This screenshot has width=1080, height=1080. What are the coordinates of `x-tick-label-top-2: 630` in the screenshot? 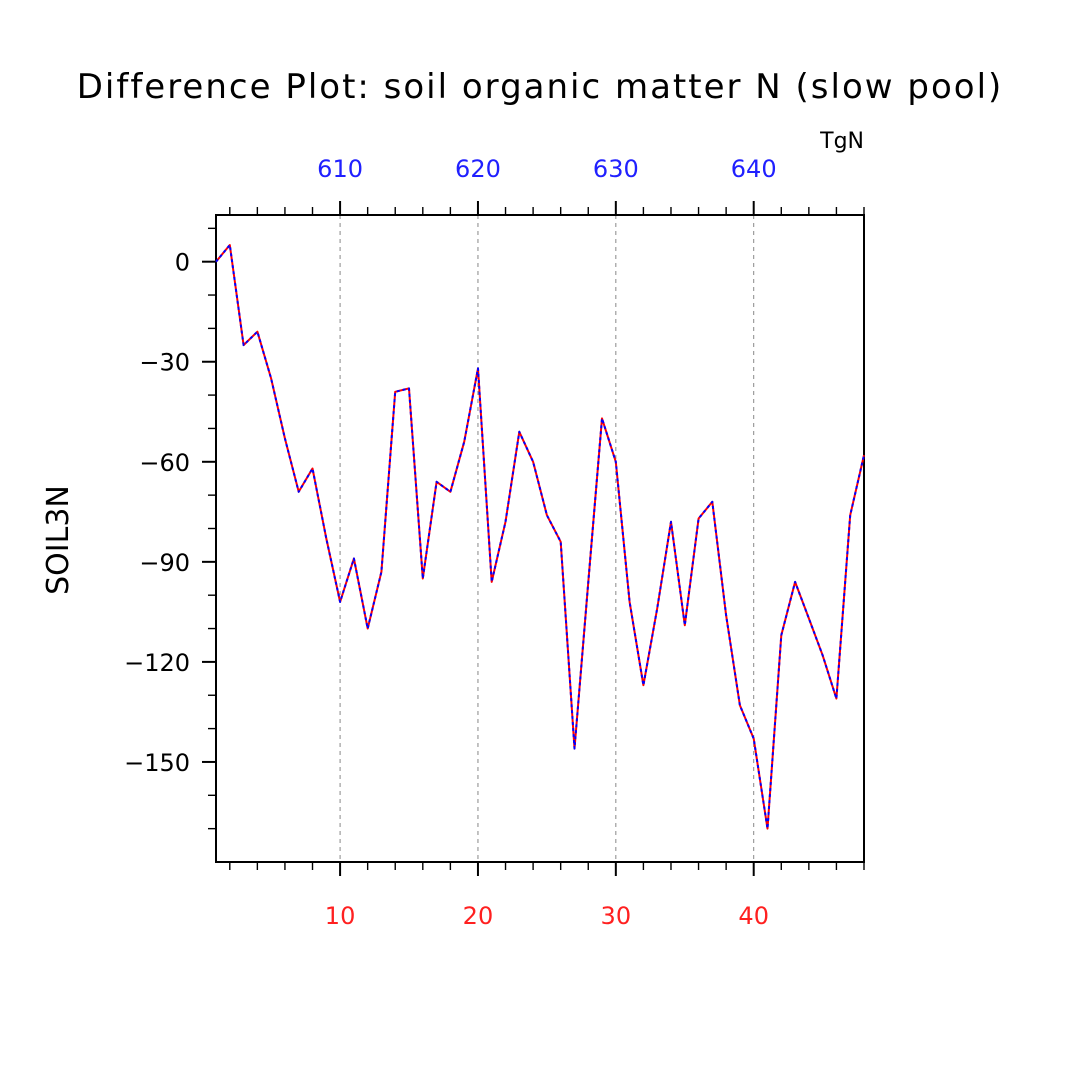 It's located at (616, 169).